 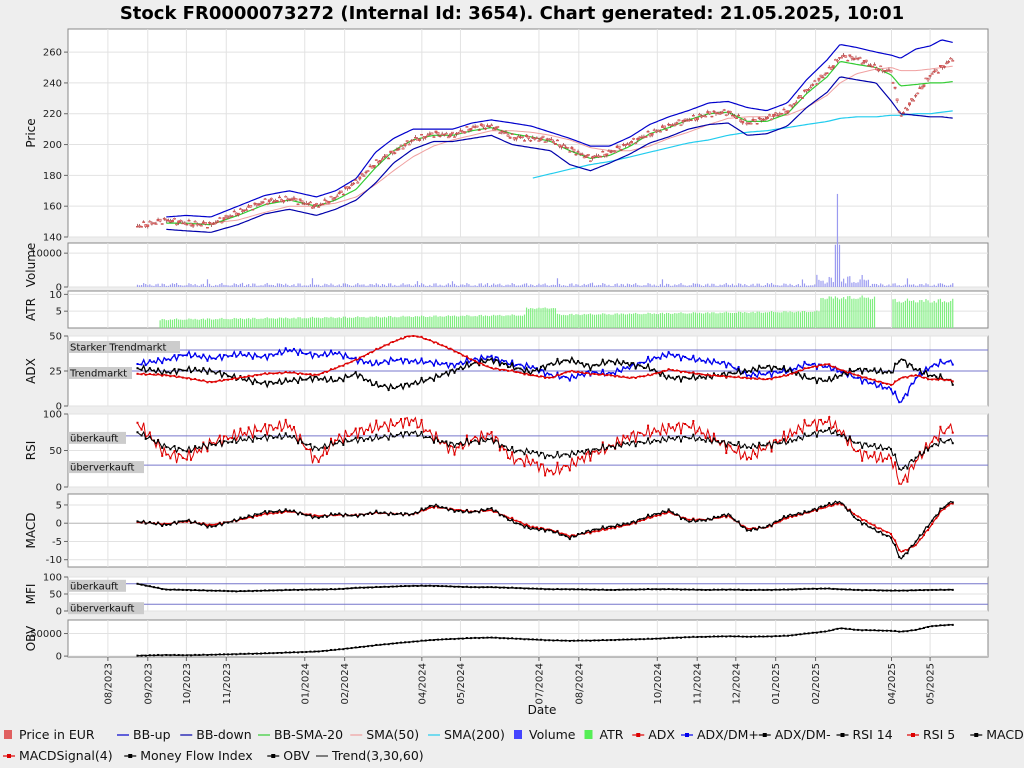 I want to click on atr-bars, so click(x=556, y=311).